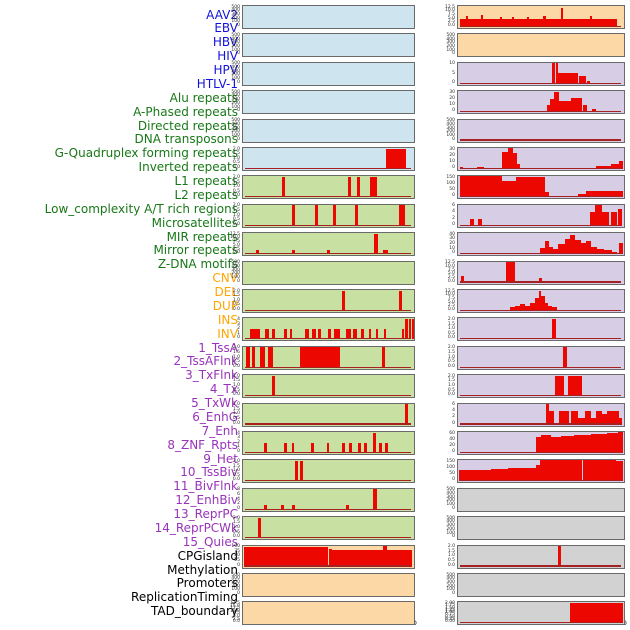 The image size is (630, 630). What do you see at coordinates (236, 614) in the screenshot?
I see `y-tick-label: 7.5` at bounding box center [236, 614].